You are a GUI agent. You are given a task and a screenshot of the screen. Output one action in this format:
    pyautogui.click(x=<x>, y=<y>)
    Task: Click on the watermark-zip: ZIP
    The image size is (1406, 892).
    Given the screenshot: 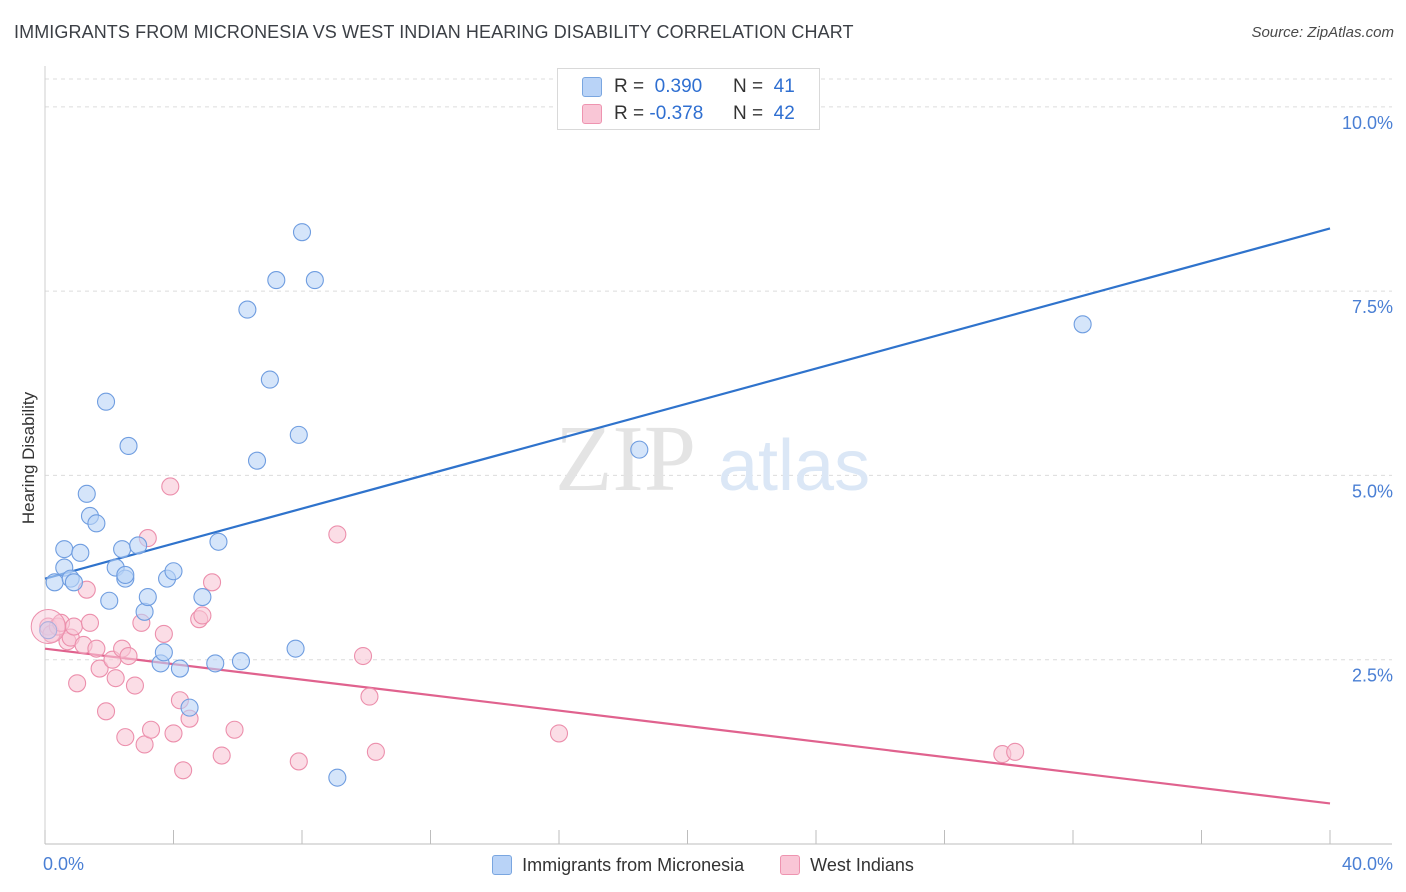 What is the action you would take?
    pyautogui.click(x=625, y=459)
    